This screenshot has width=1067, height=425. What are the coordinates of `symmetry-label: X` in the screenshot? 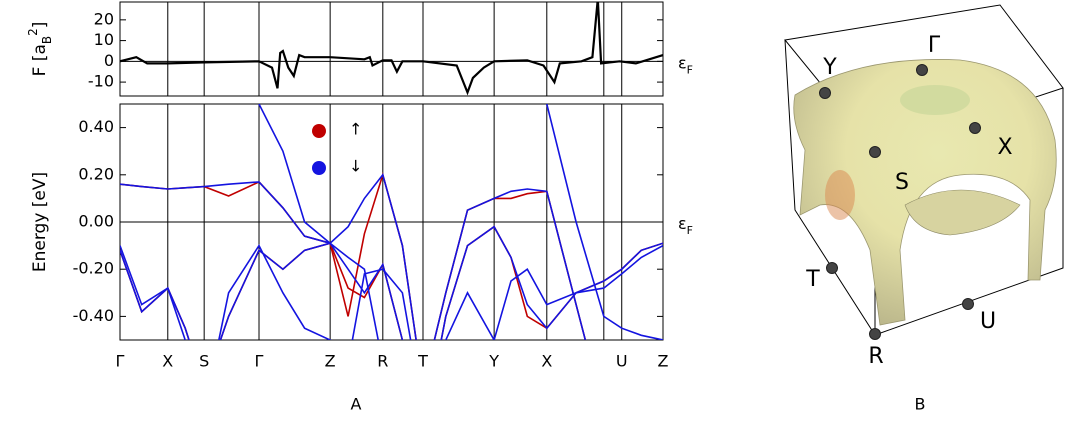 It's located at (1004, 147).